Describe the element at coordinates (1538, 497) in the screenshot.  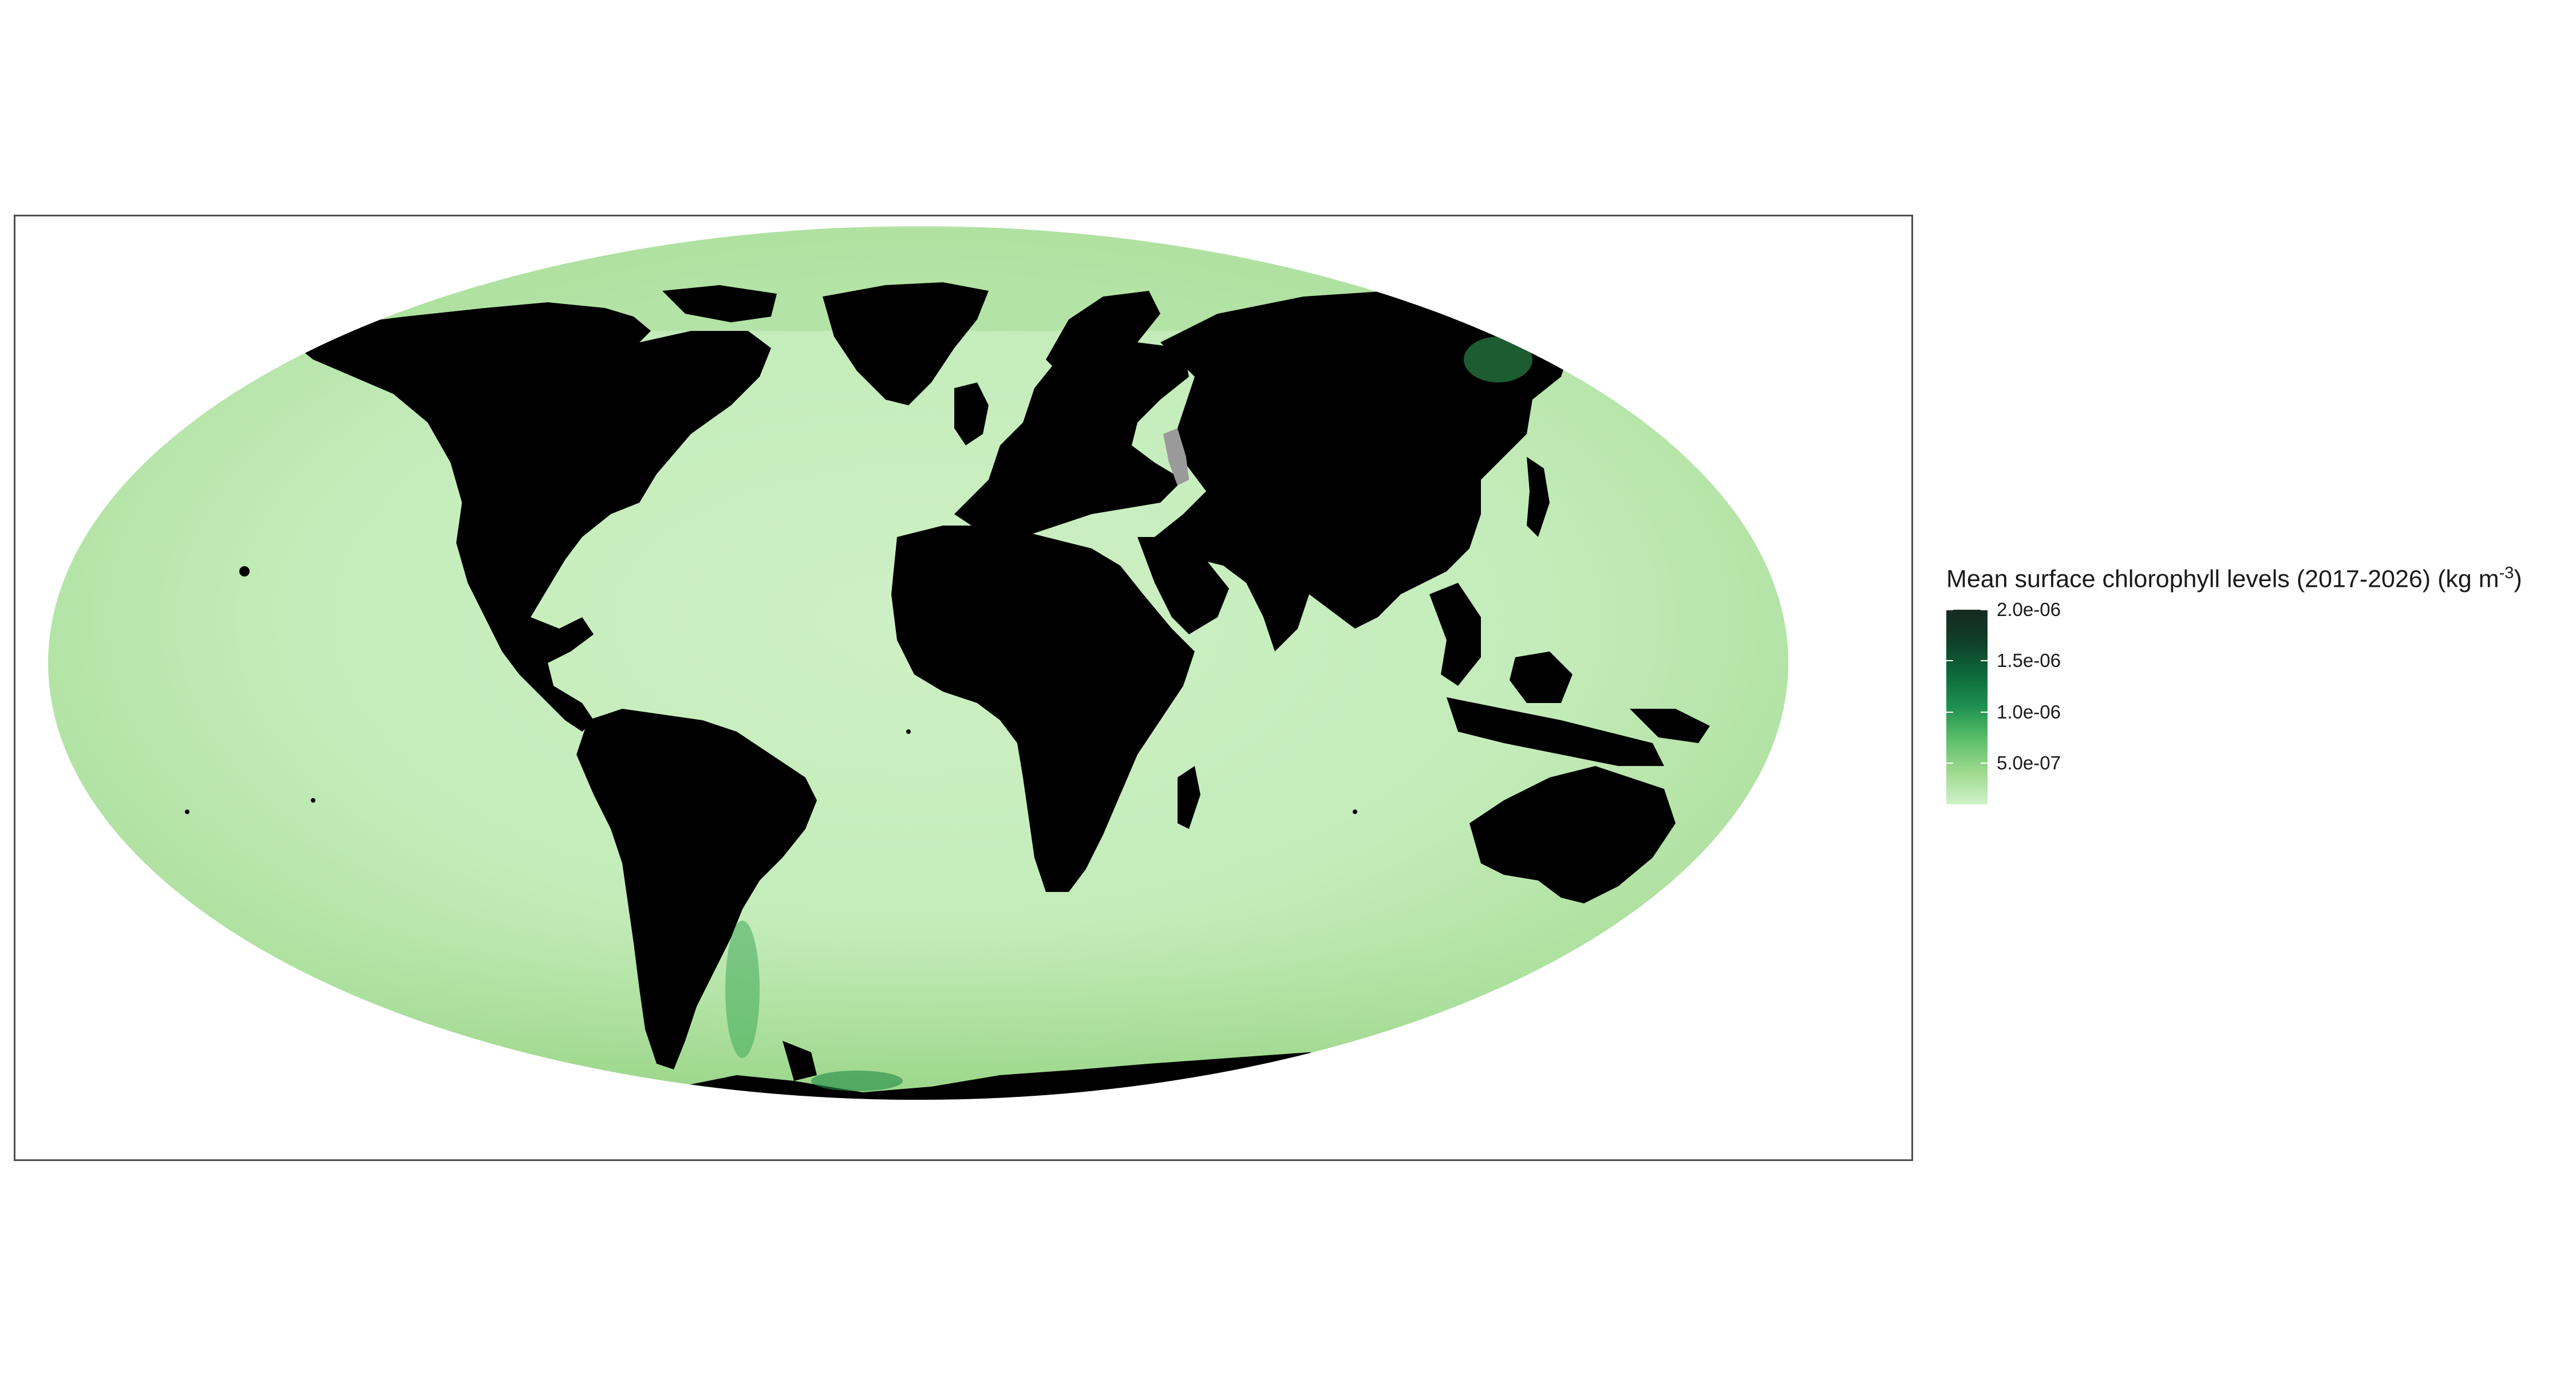
I see `land-japan` at that location.